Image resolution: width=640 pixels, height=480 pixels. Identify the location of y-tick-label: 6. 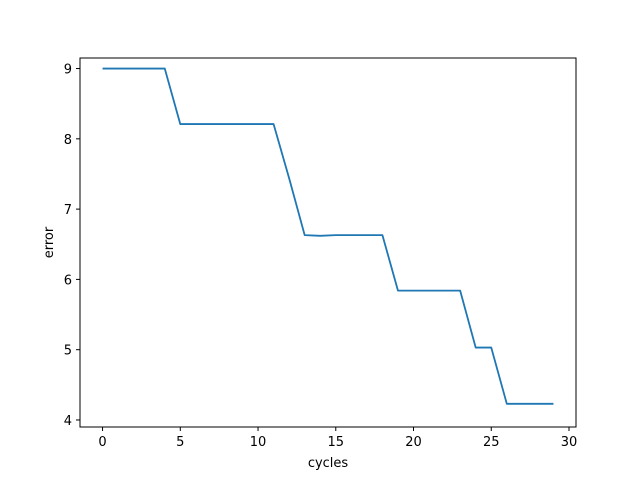
(68, 280).